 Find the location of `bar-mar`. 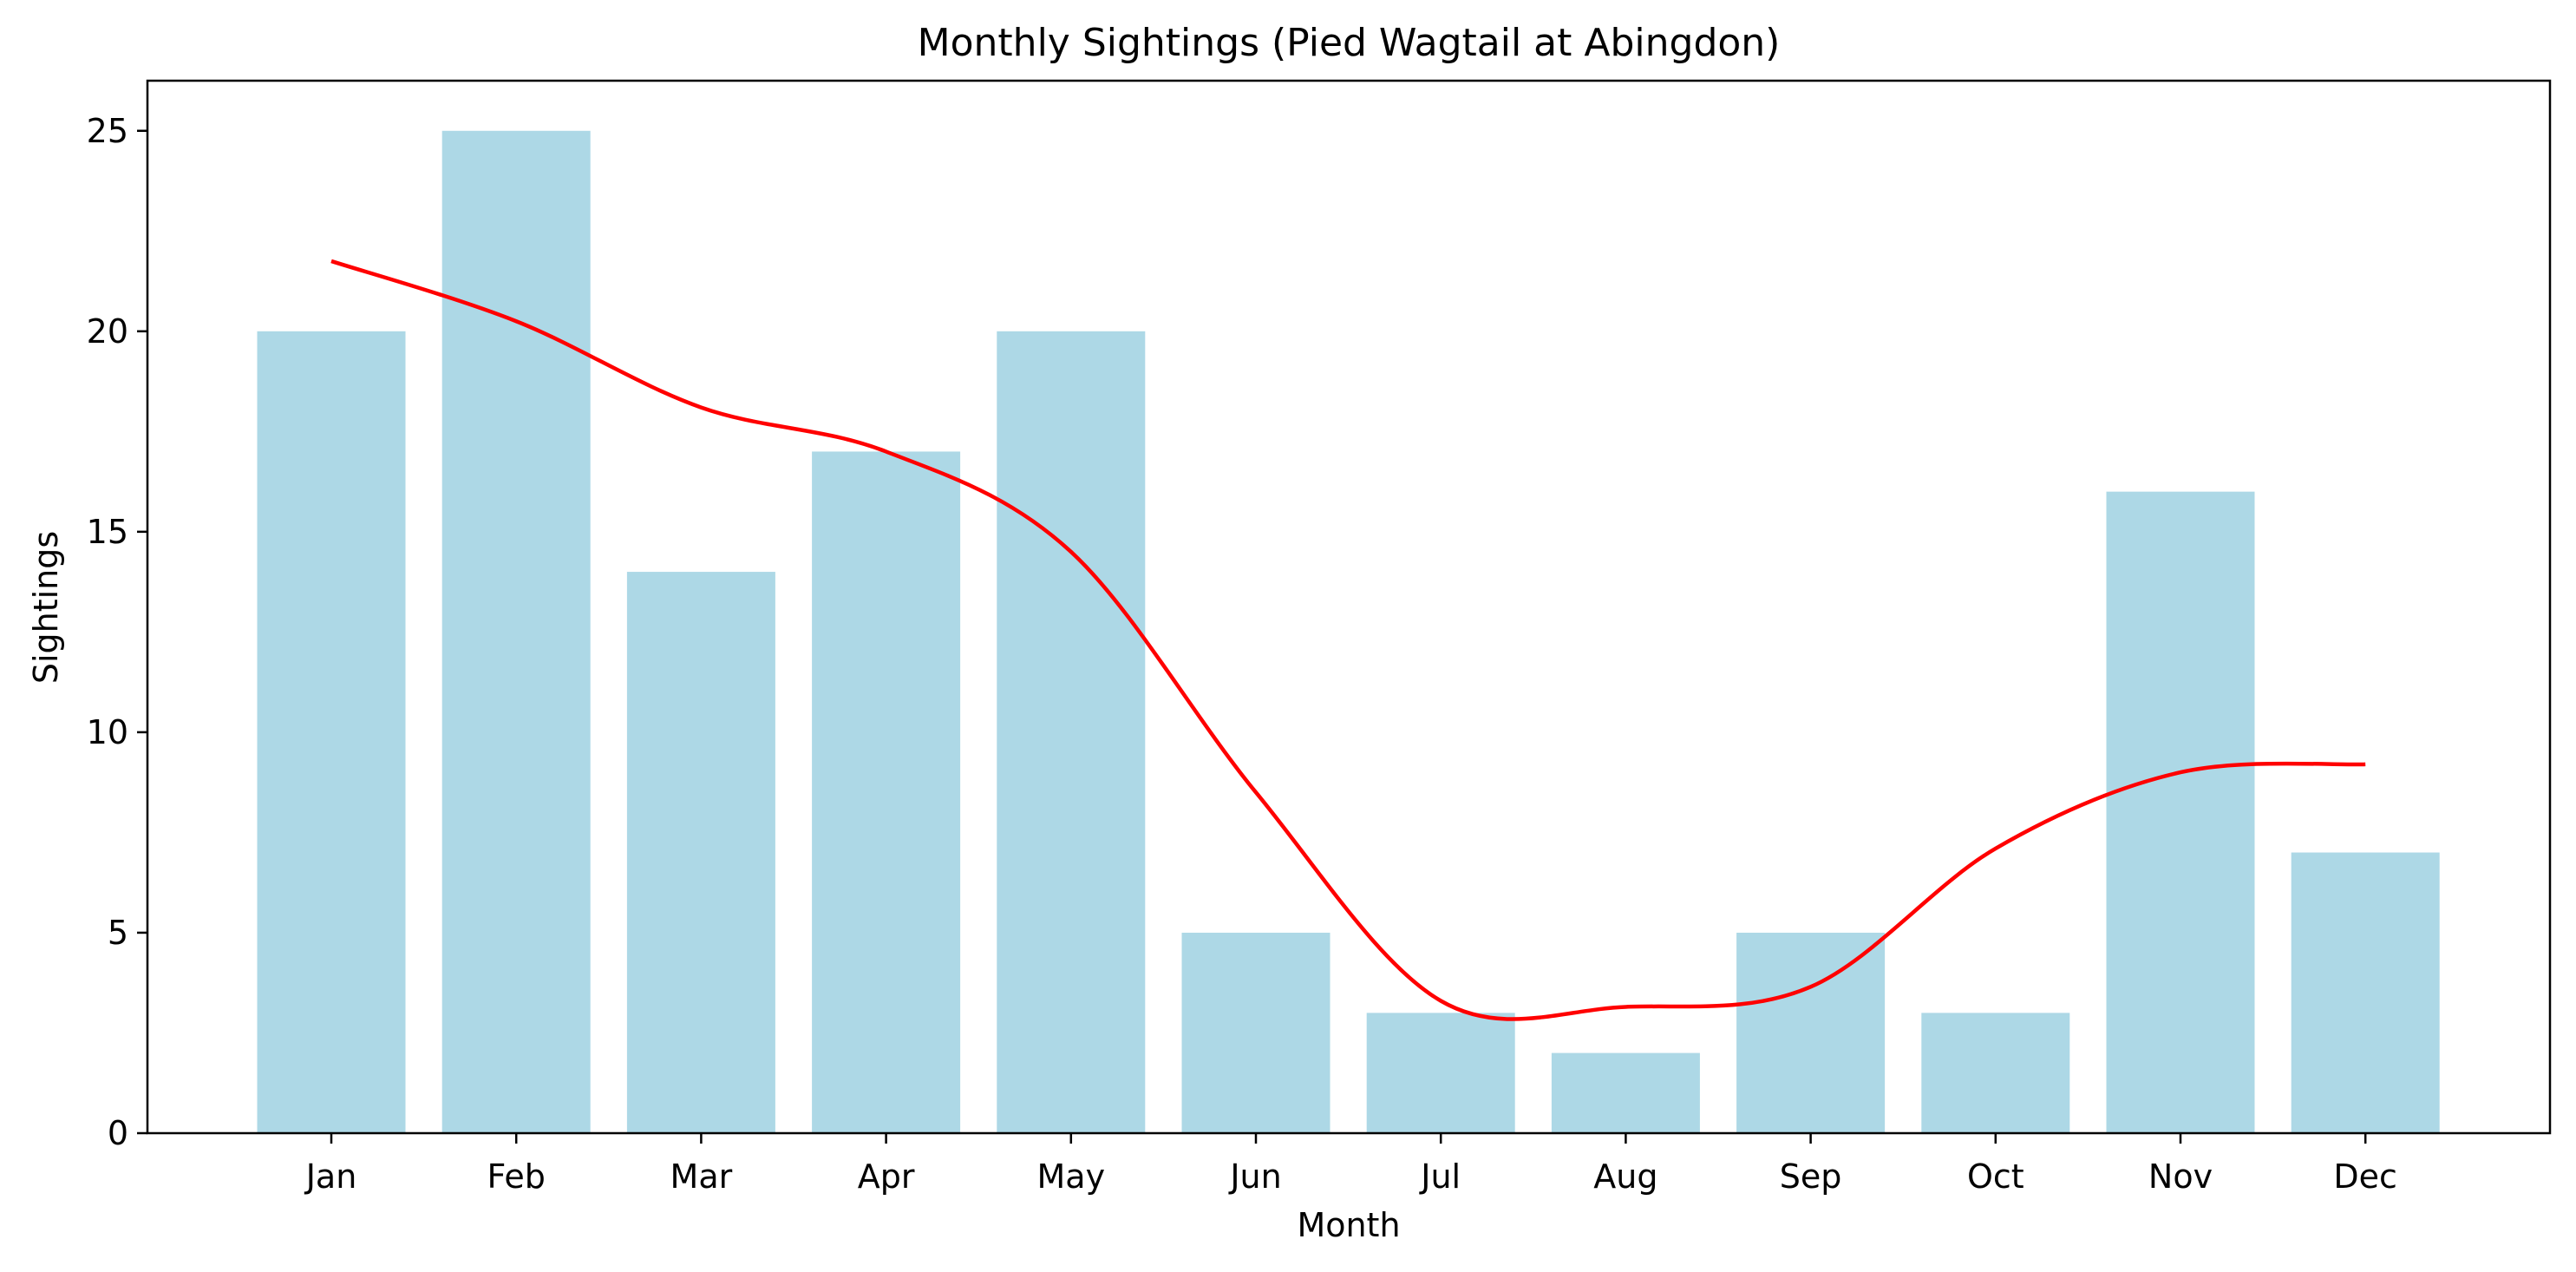

bar-mar is located at coordinates (700, 852).